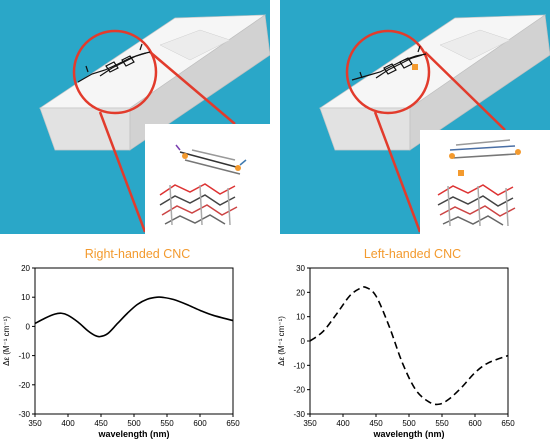 This screenshot has height=440, width=550. Describe the element at coordinates (415, 67) in the screenshot. I see `counter-ion-marker` at that location.